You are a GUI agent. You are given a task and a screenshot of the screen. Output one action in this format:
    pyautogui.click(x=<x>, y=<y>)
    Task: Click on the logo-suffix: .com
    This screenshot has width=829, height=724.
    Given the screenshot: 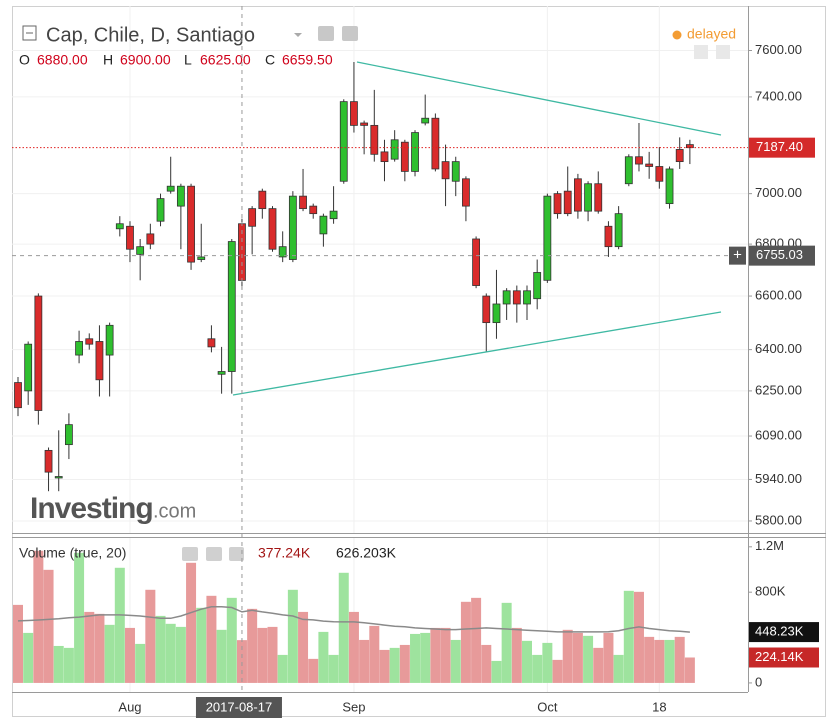 What is the action you would take?
    pyautogui.click(x=174, y=511)
    